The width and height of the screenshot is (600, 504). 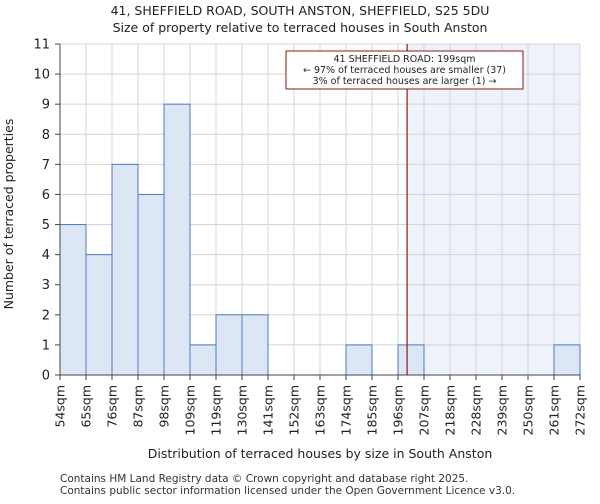 I want to click on y-tick-label: 2, so click(x=46, y=315).